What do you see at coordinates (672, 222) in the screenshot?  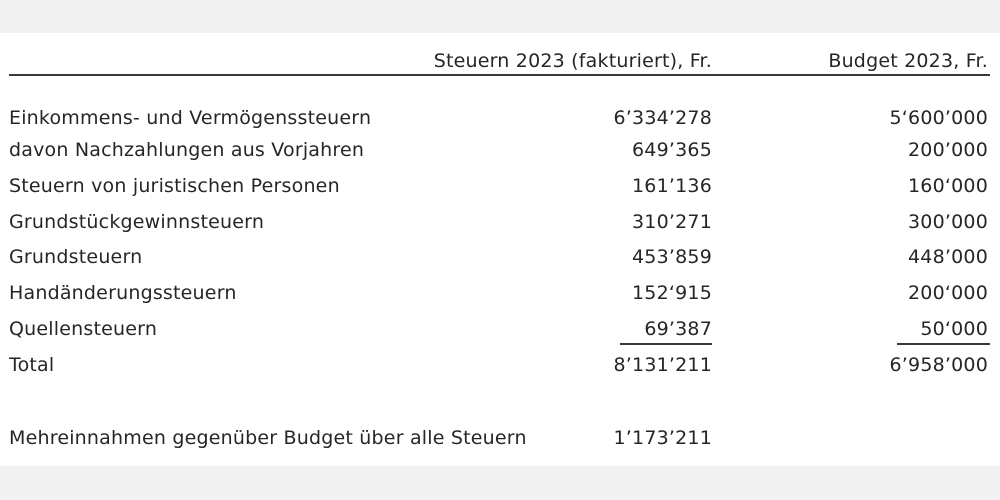 I see `row-value-taxes: 310’271` at bounding box center [672, 222].